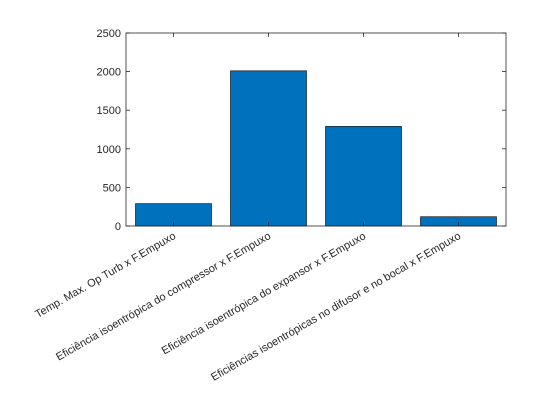 This screenshot has height=420, width=560. What do you see at coordinates (112, 188) in the screenshot?
I see `y-tick-label: 500` at bounding box center [112, 188].